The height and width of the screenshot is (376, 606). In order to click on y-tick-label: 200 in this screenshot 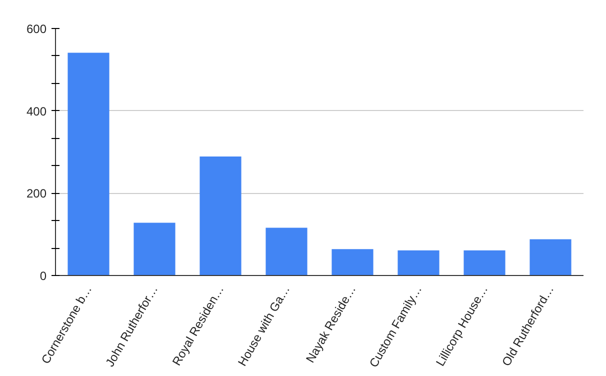, I will do `click(36, 193)`.